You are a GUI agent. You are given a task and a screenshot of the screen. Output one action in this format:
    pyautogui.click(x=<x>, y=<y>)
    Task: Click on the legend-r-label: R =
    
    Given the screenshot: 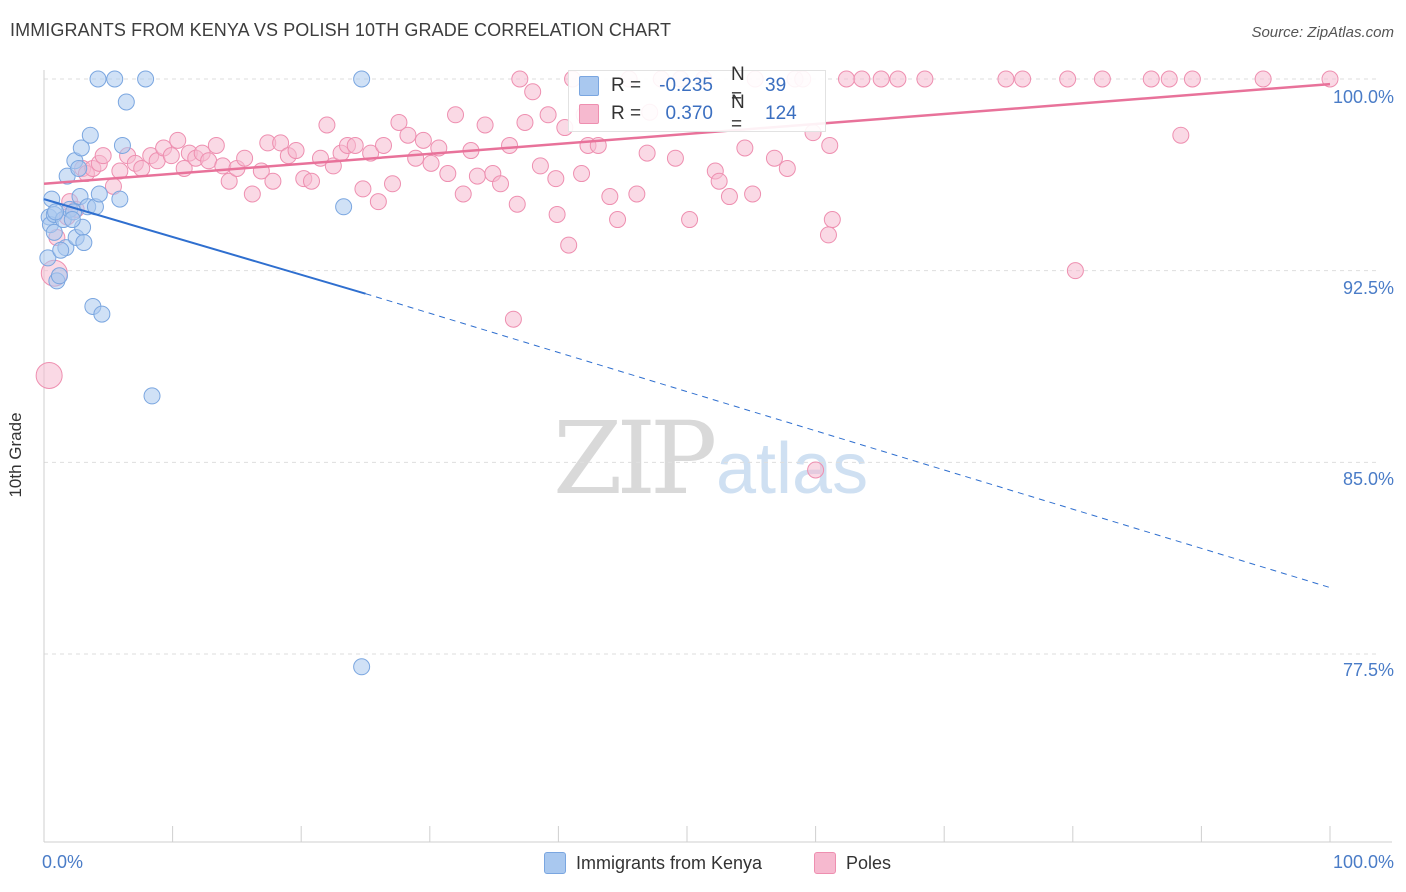 What is the action you would take?
    pyautogui.click(x=626, y=113)
    